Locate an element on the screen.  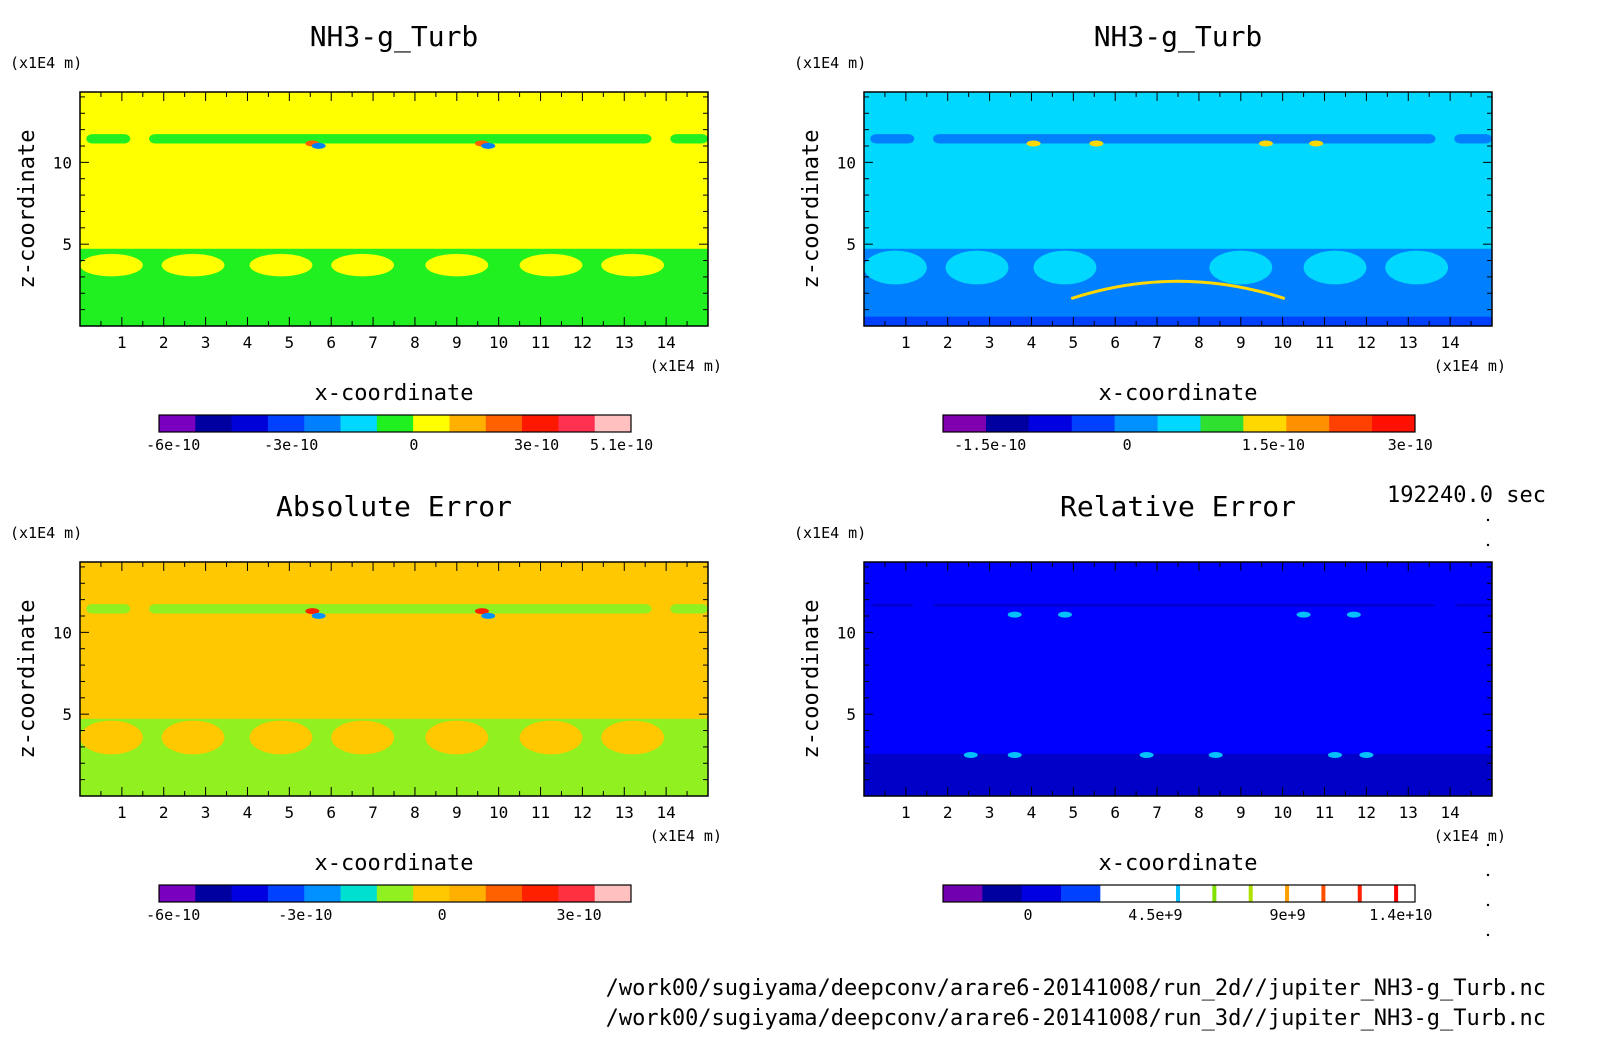
x-tick-label: 5 is located at coordinates (290, 812).